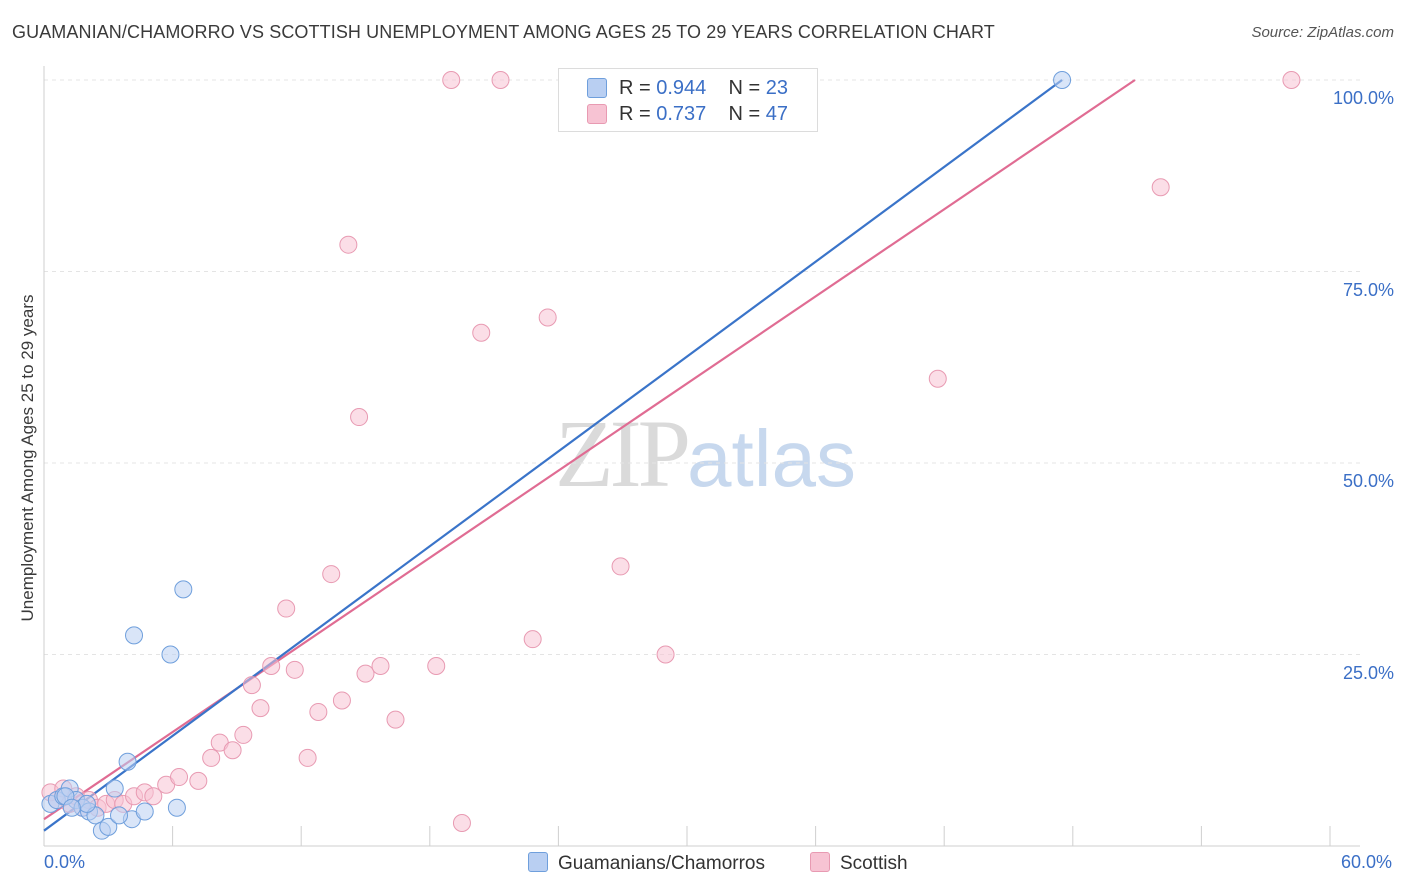 This screenshot has width=1406, height=892. What do you see at coordinates (688, 100) in the screenshot?
I see `correlation-legend: R = 0.944 N = 23 R = 0.737 N = 47` at bounding box center [688, 100].